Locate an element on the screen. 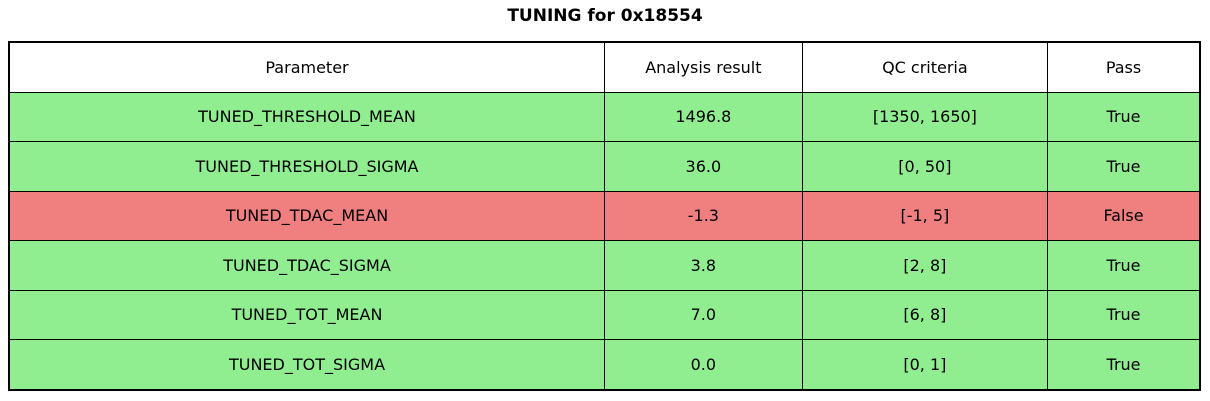 The width and height of the screenshot is (1210, 401). cell-criteria: [1350, 1650] is located at coordinates (925, 116).